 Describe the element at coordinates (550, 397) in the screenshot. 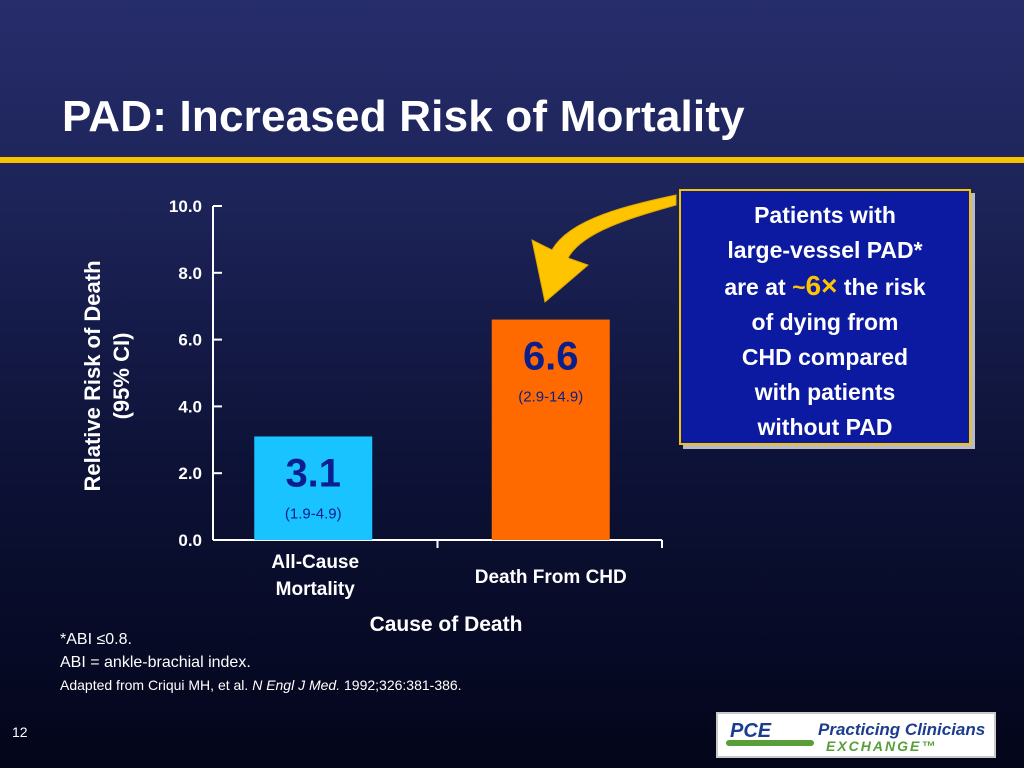

I see `bar-ci-label: (2.9-14.9)` at that location.